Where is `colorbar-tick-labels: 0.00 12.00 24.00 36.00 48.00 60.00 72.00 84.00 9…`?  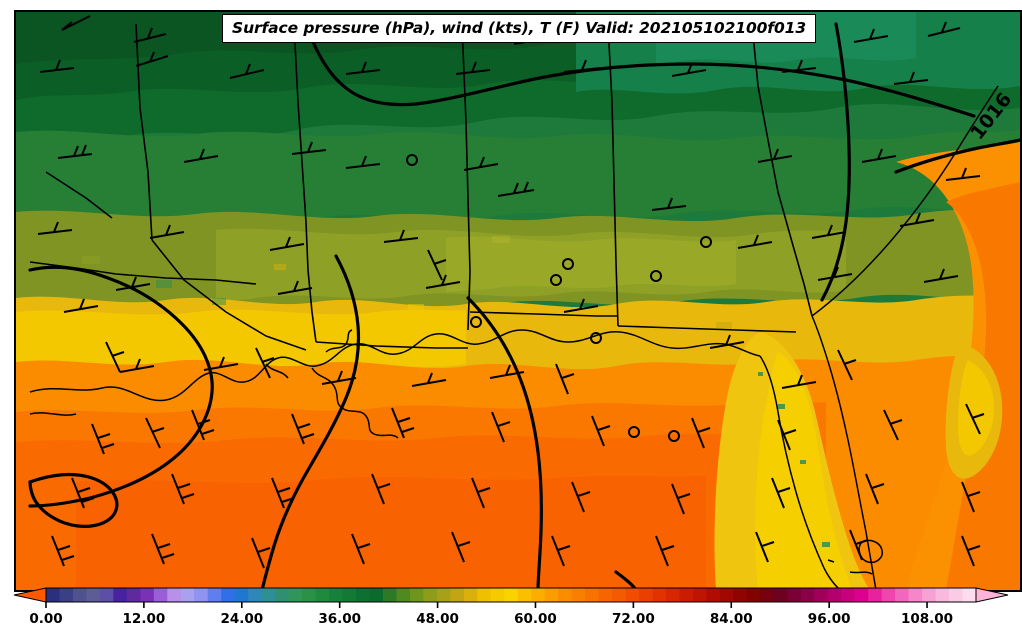
colorbar-tick-labels: 0.00 12.00 24.00 36.00 48.00 60.00 72.00 84.00 9… is located at coordinates (491, 619).